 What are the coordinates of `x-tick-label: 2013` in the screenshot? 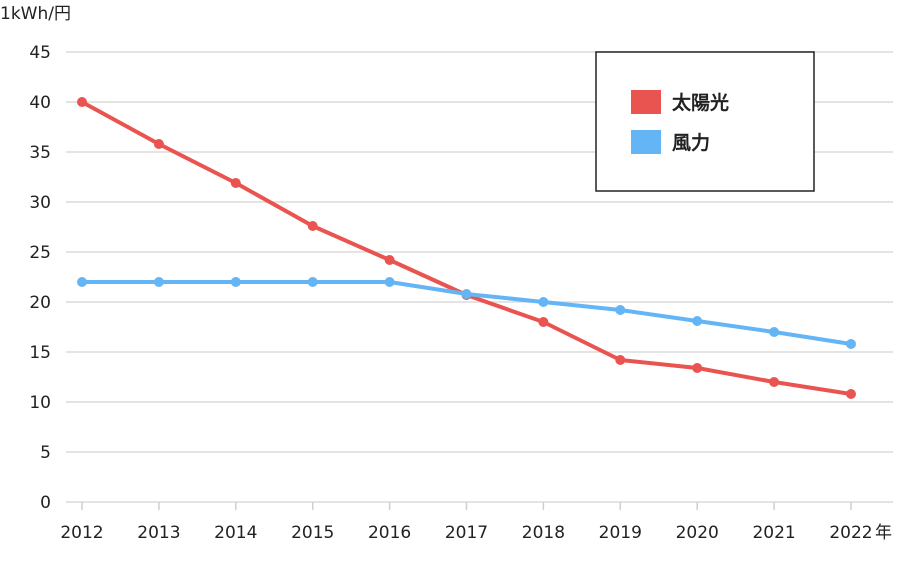 It's located at (158, 533).